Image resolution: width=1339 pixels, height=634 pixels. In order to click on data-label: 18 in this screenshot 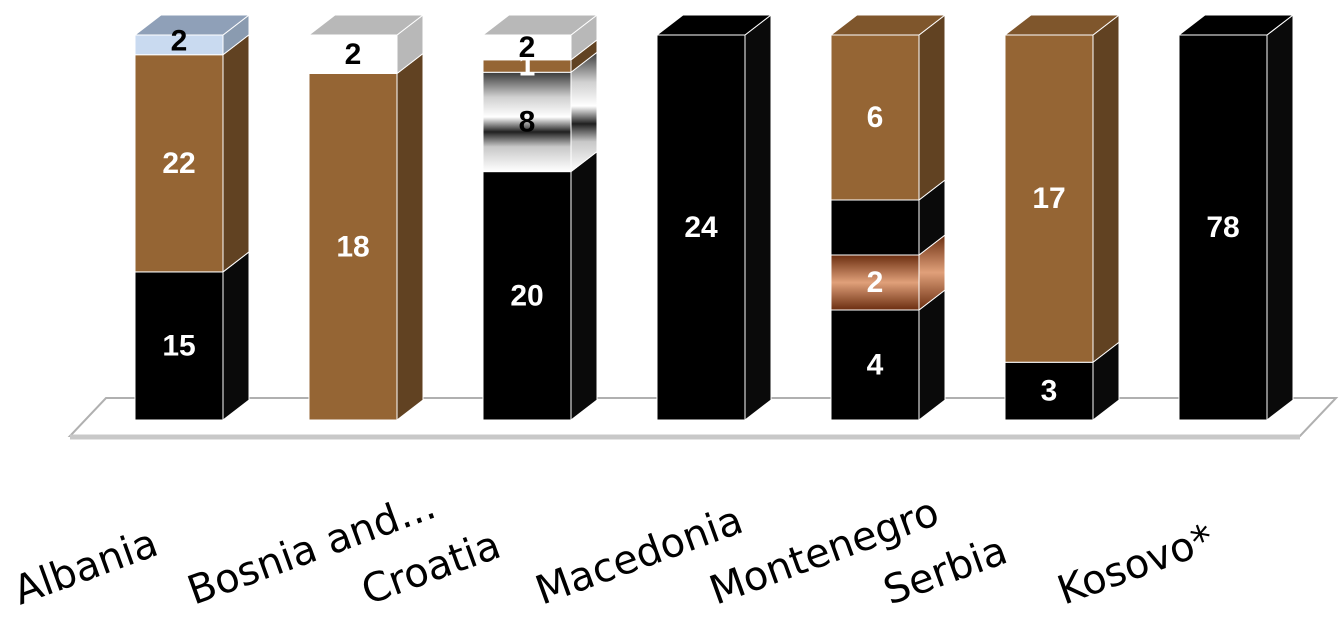, I will do `click(352, 246)`.